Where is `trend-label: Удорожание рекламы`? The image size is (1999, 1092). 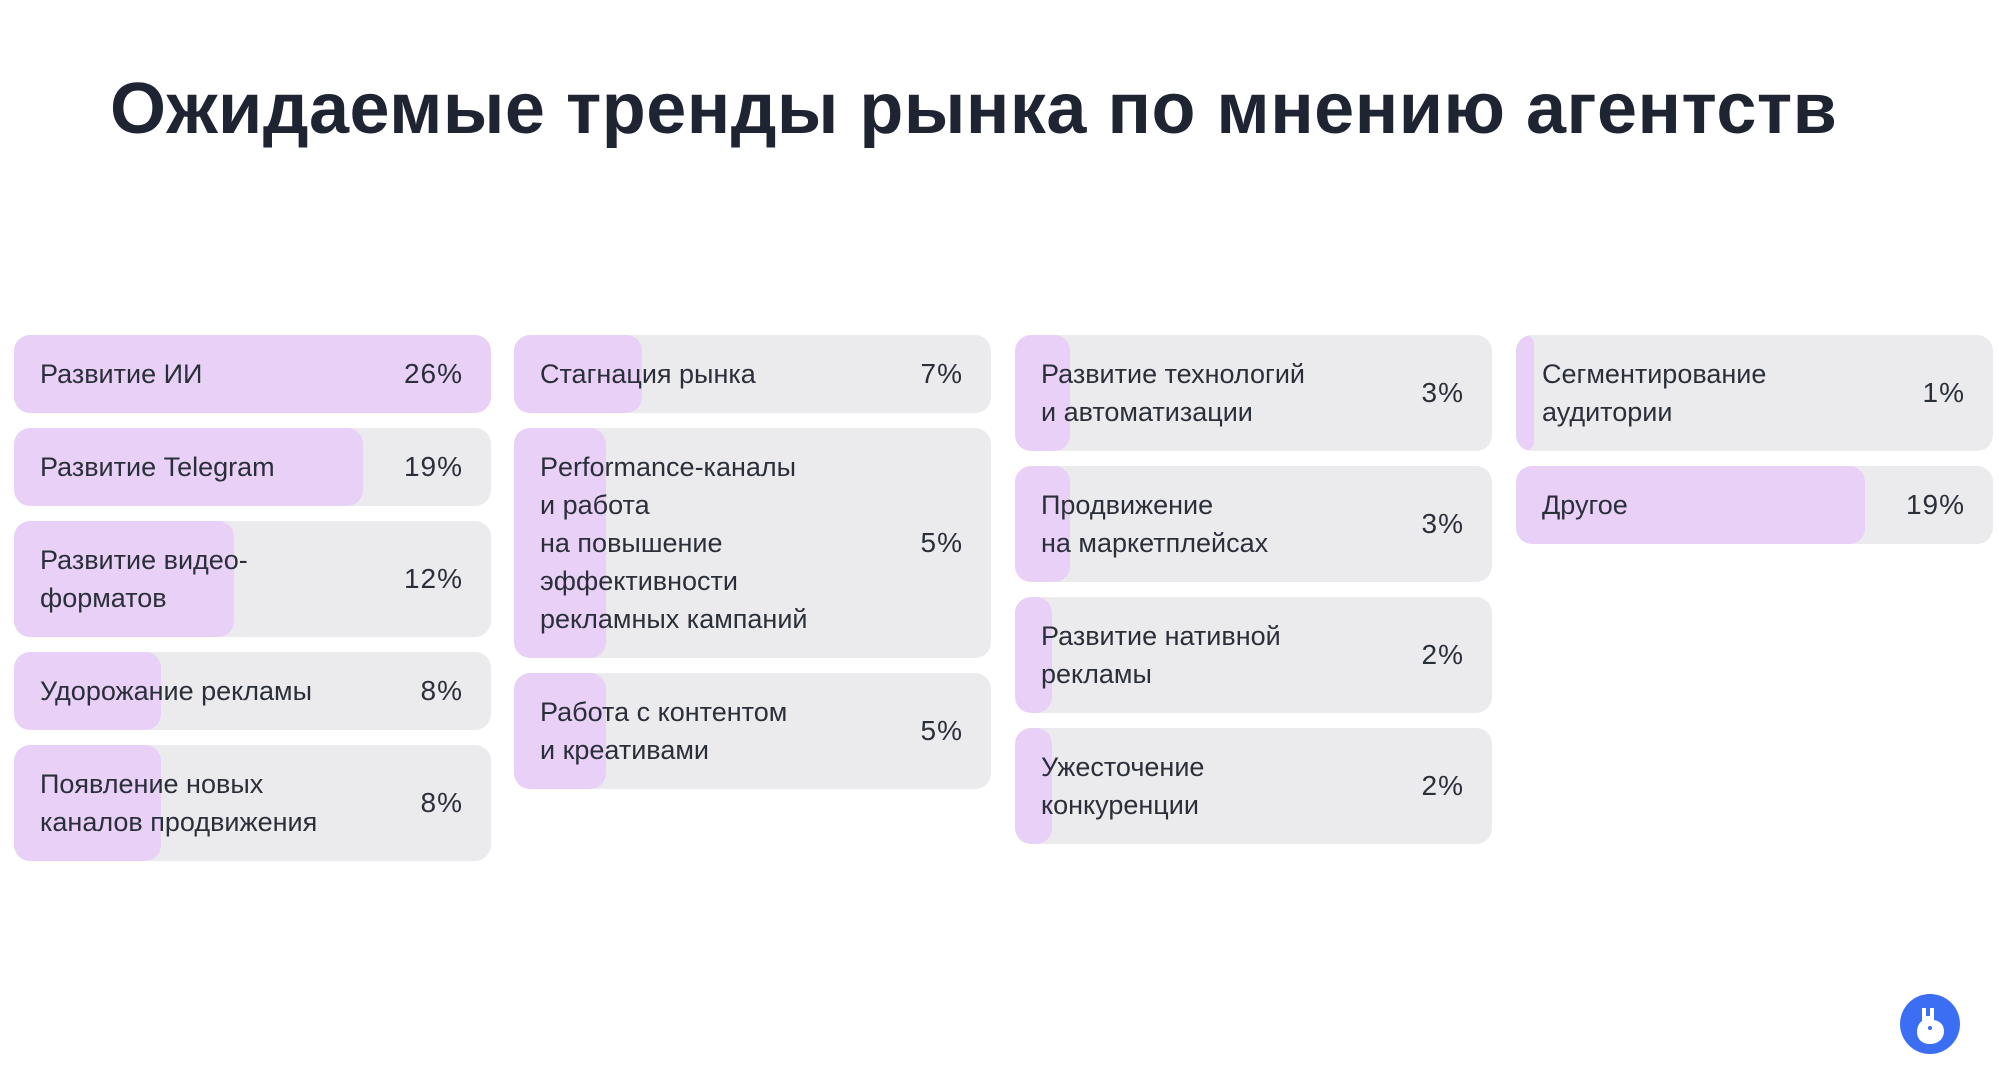
trend-label: Удорожание рекламы is located at coordinates (176, 691).